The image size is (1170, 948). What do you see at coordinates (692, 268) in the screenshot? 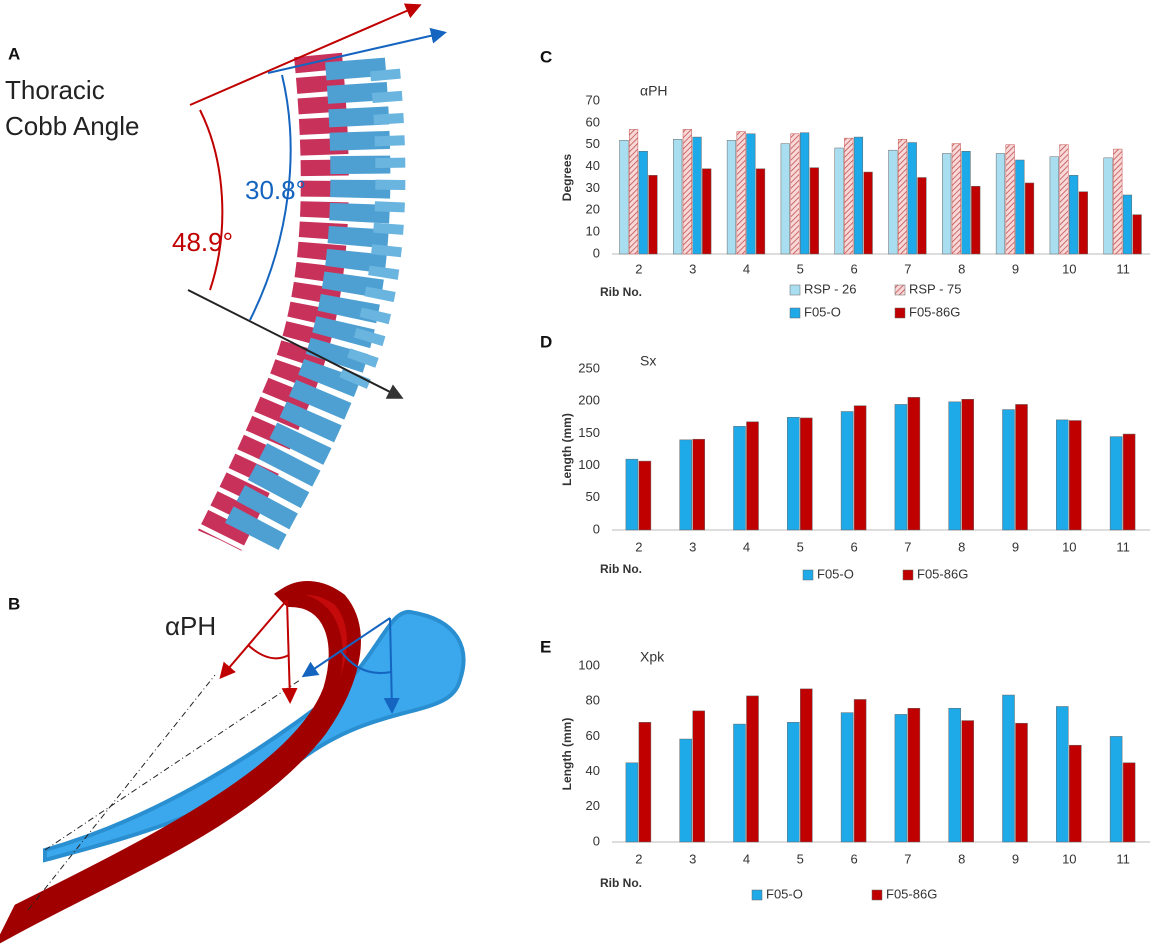
I see `x-tick-label: 3` at bounding box center [692, 268].